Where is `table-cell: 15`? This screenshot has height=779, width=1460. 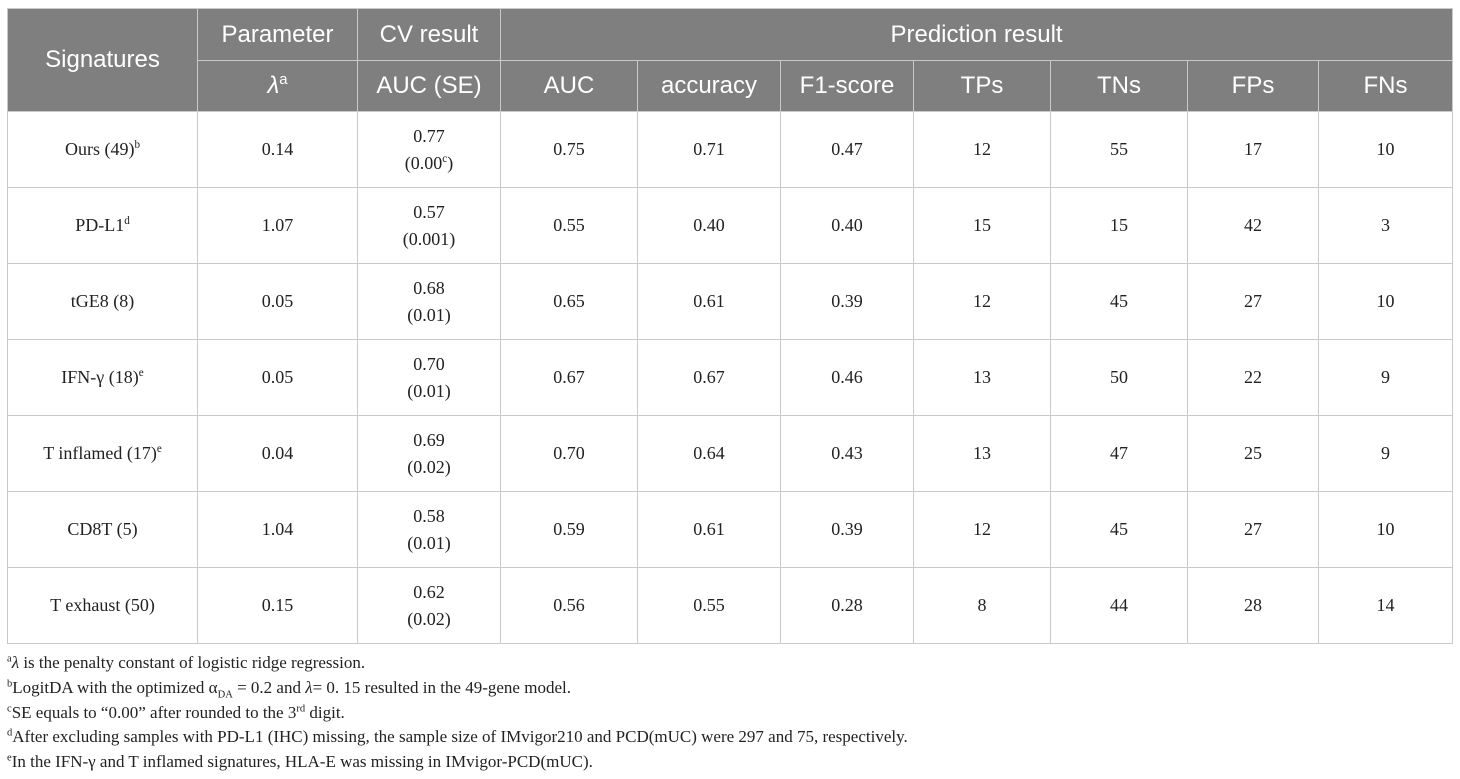
table-cell: 15 is located at coordinates (1119, 225).